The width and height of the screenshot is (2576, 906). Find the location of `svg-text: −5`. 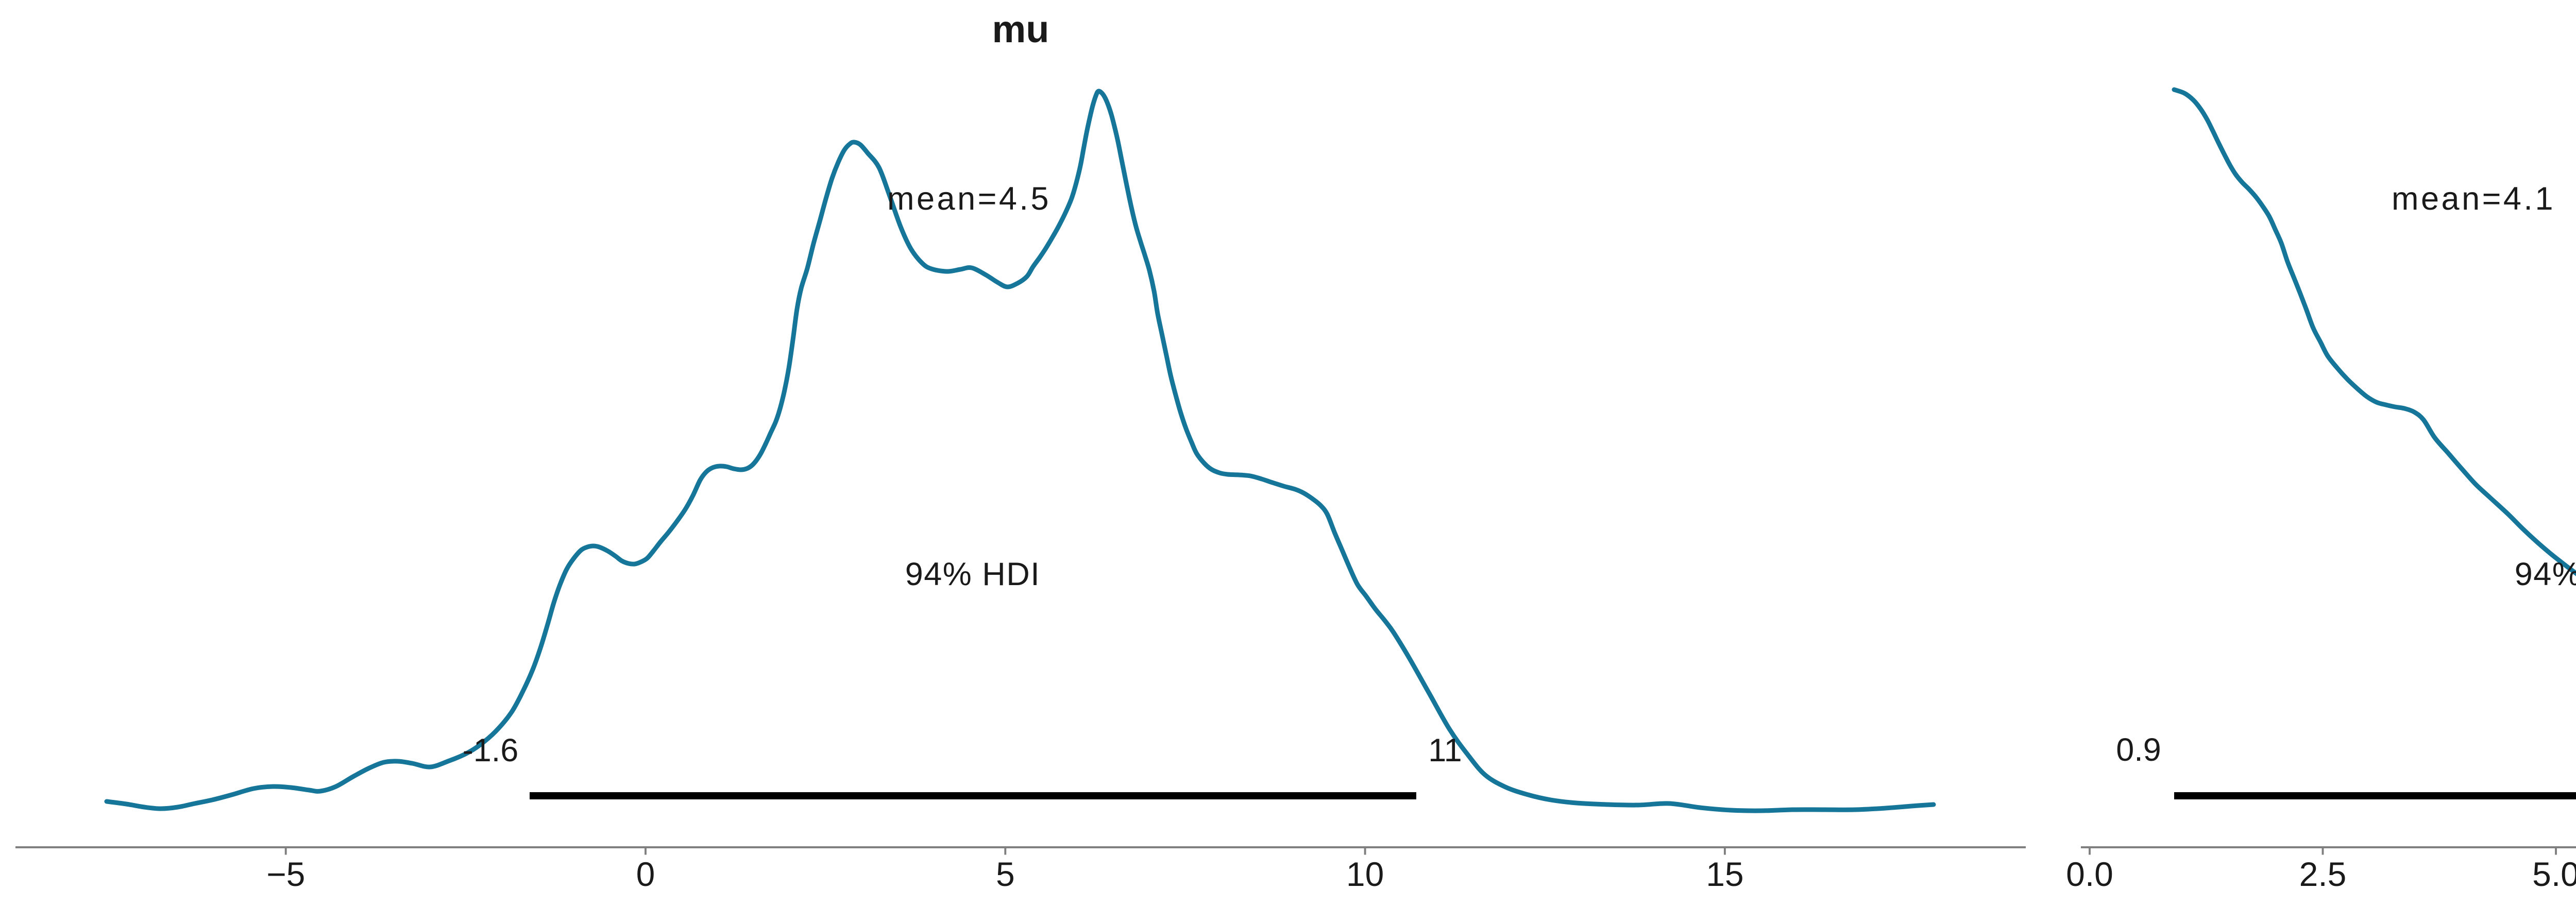

svg-text: −5 is located at coordinates (286, 874).